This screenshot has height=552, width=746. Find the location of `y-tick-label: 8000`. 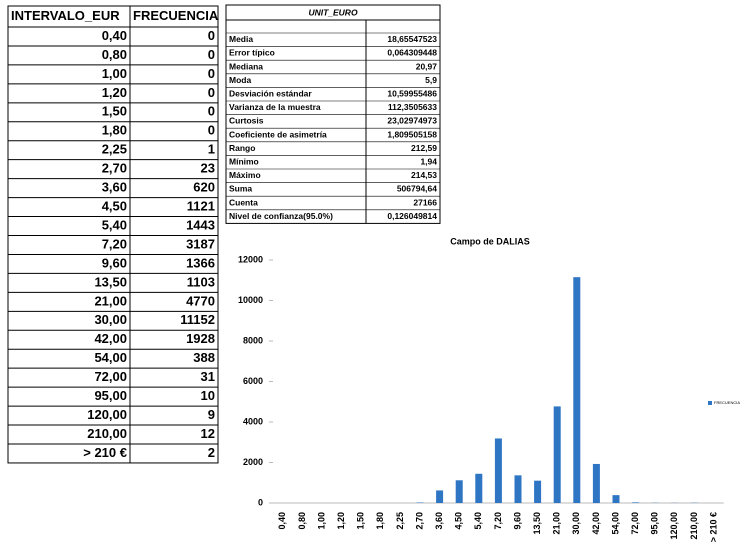

y-tick-label: 8000 is located at coordinates (253, 340).